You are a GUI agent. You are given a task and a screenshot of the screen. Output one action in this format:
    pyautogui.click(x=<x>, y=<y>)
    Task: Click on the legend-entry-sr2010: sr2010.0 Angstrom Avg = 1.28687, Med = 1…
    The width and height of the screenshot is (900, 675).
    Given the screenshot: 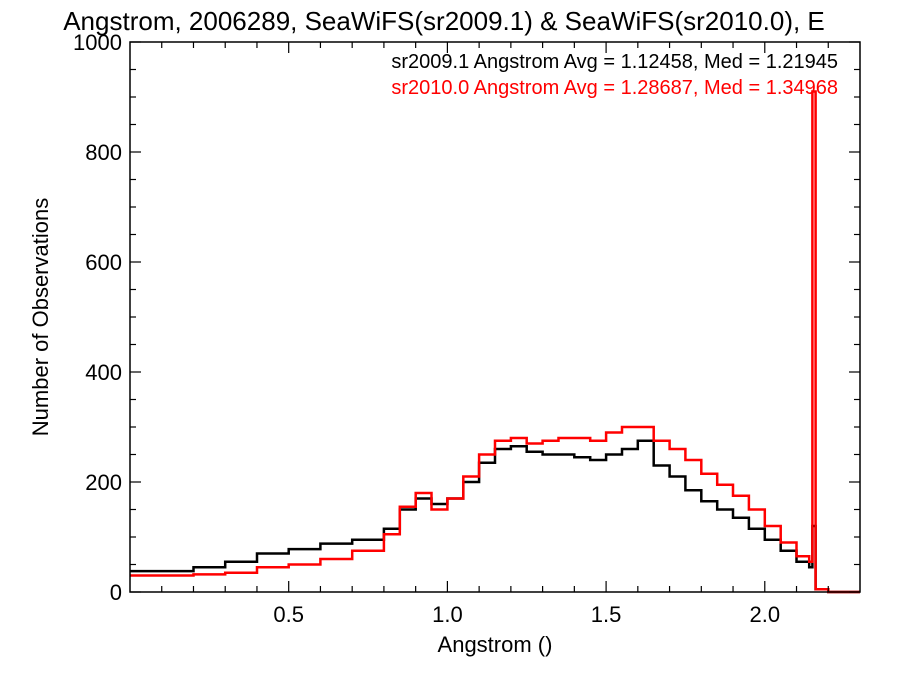 What is the action you would take?
    pyautogui.click(x=614, y=88)
    